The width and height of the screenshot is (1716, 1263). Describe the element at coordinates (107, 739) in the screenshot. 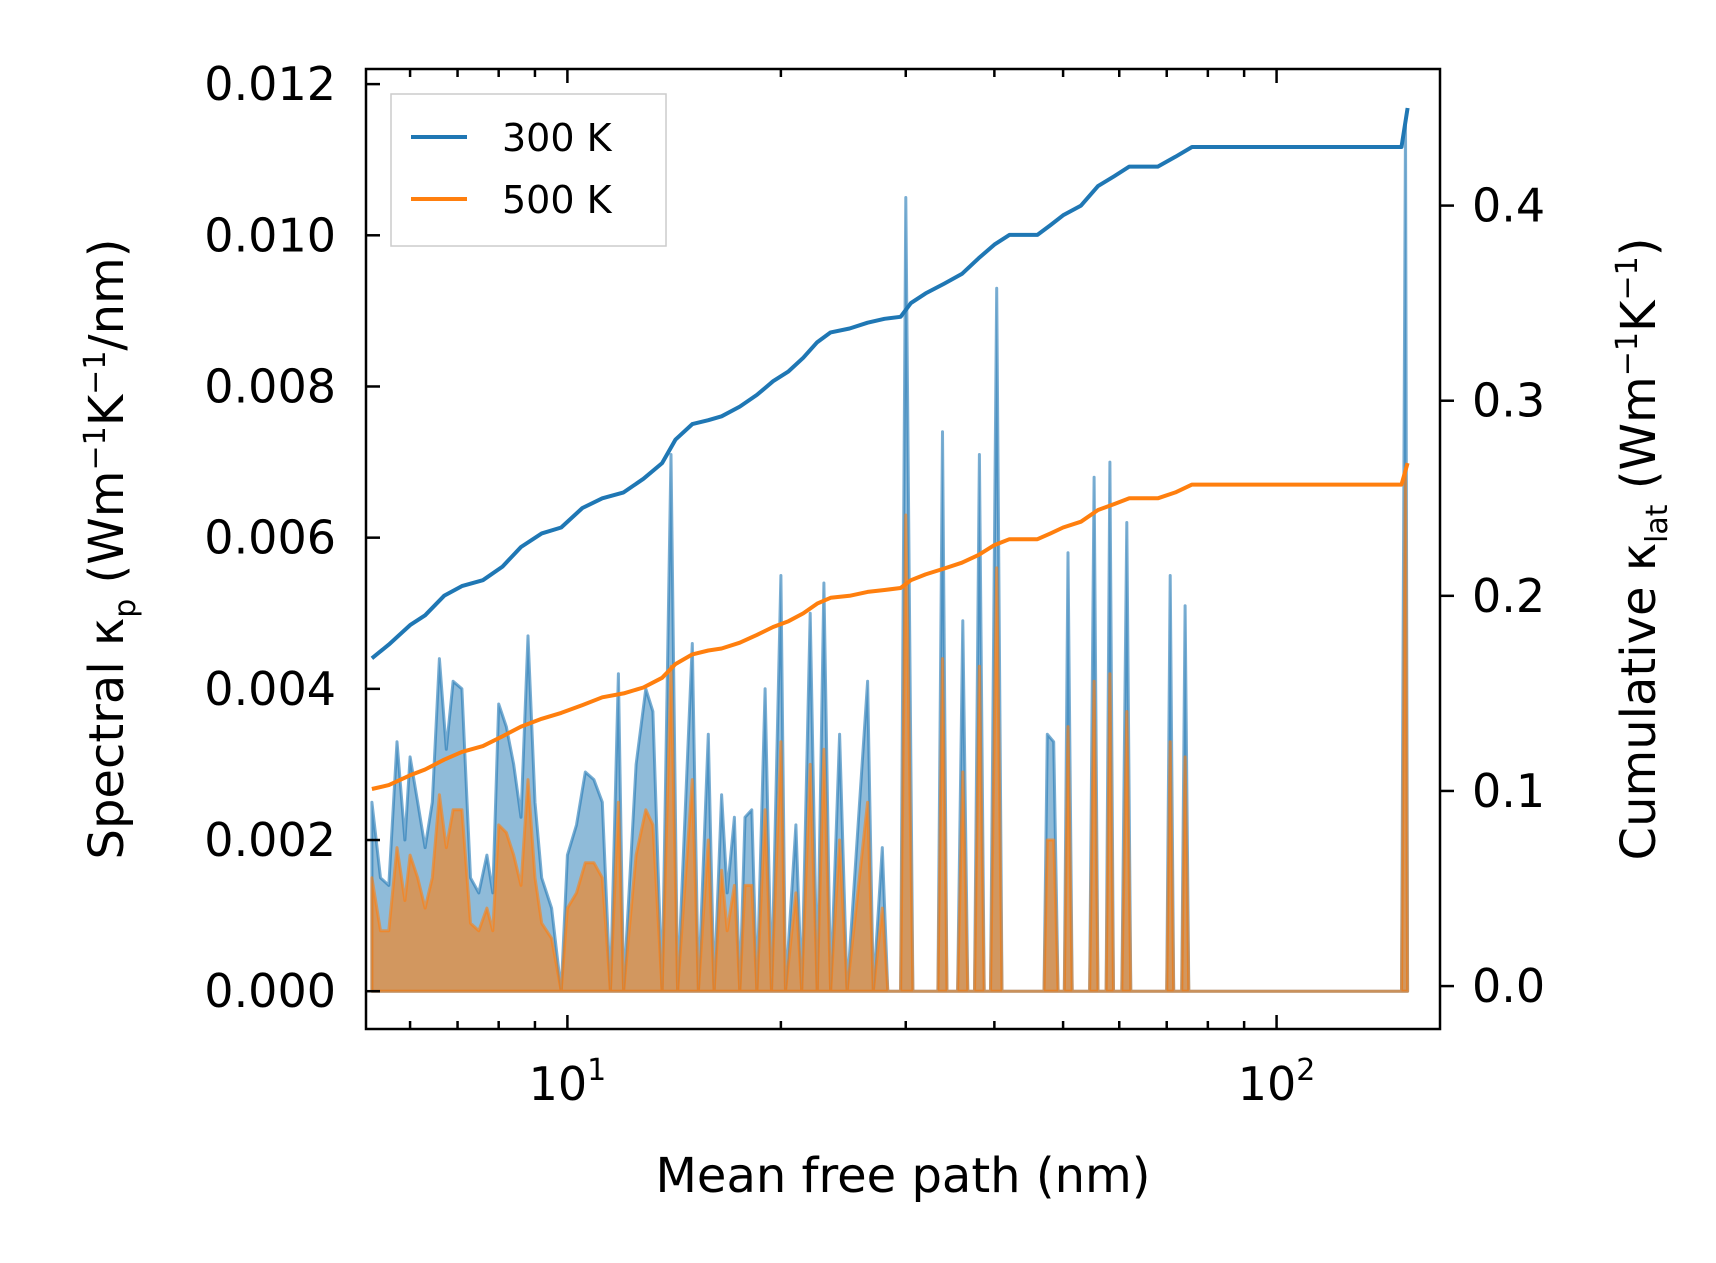

I see `left-axis-title-main: Spectral κ` at that location.